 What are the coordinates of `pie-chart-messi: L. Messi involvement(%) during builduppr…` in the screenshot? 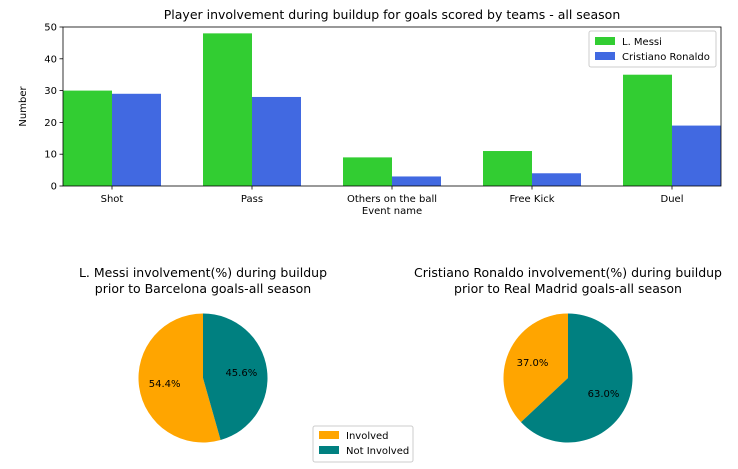 It's located at (203, 354).